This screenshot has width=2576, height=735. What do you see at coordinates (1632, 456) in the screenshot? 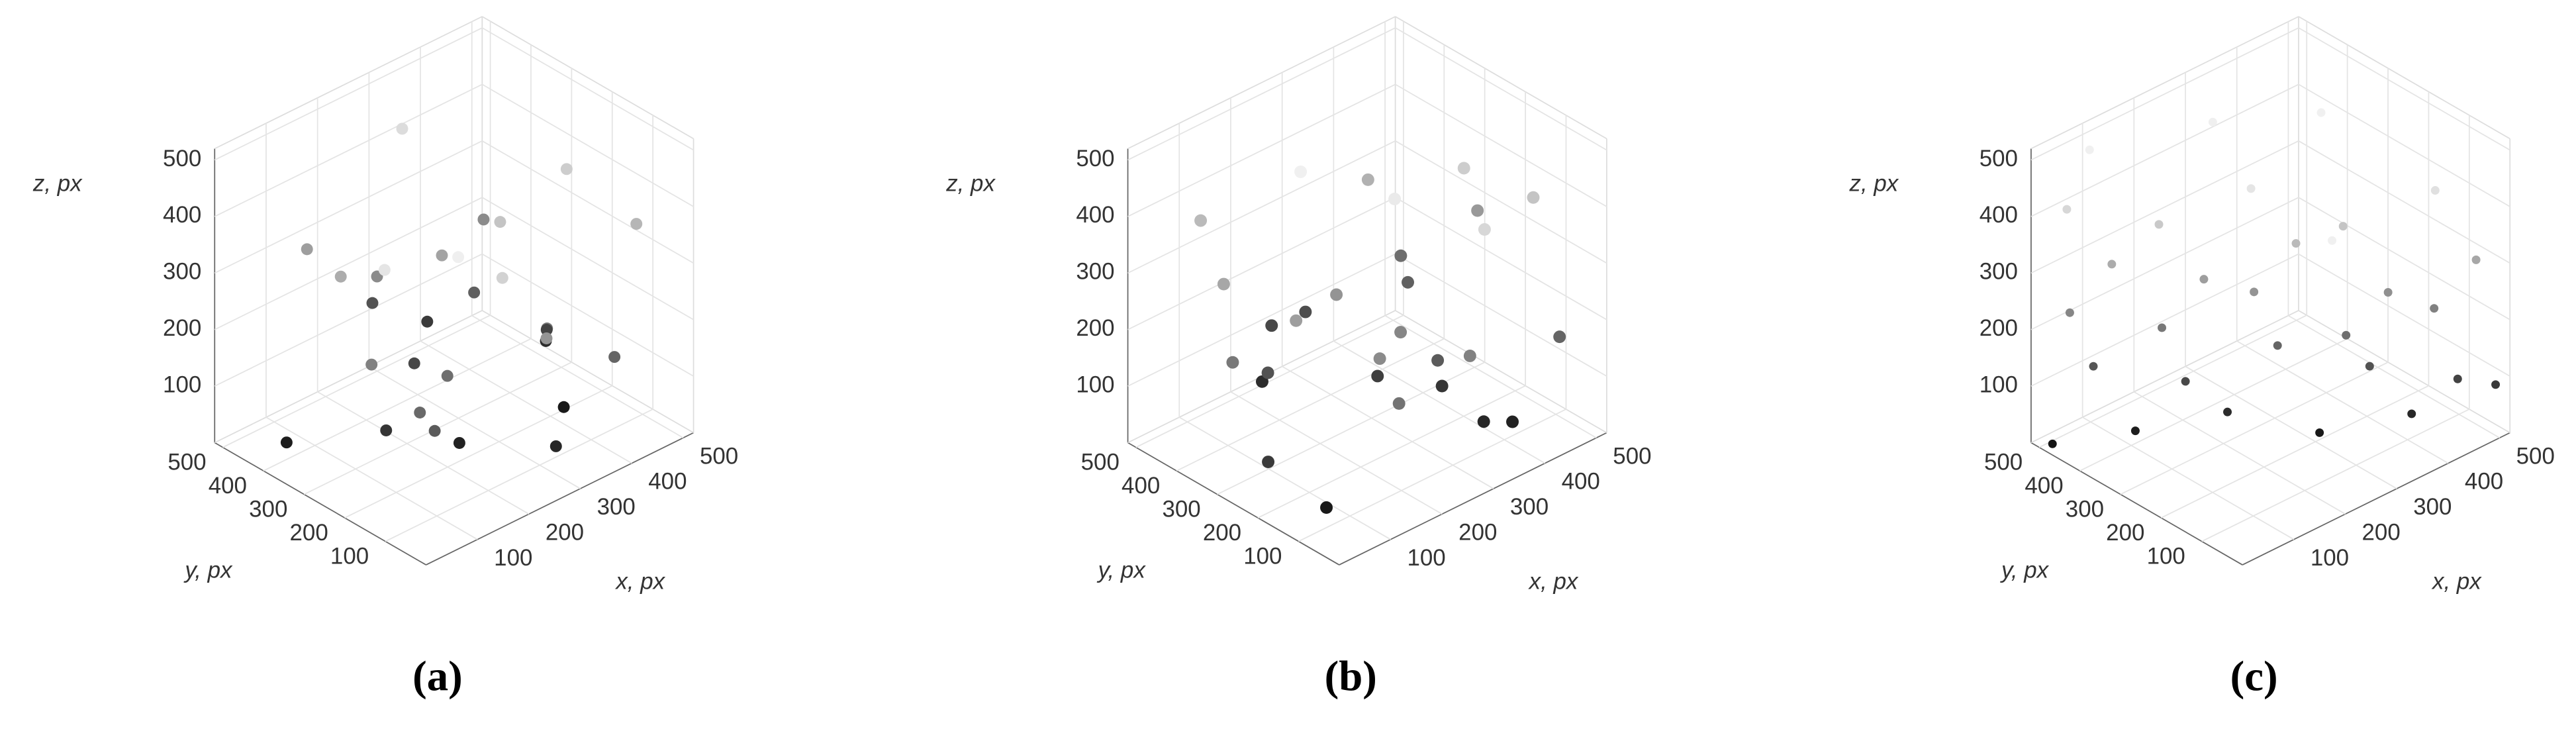
I see `x-tick-label: 500` at bounding box center [1632, 456].